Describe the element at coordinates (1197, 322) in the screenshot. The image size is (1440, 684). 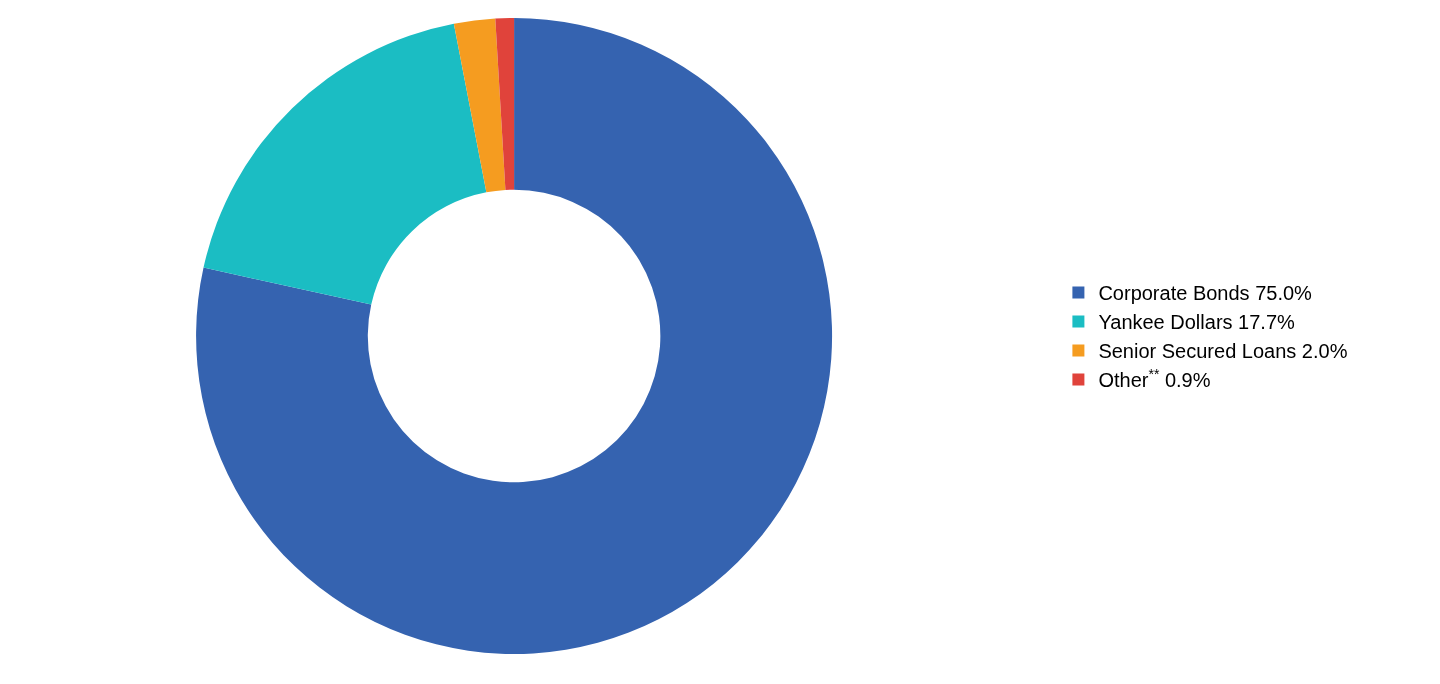
I see `legend-label: Yankee Dollars 17.7%` at that location.